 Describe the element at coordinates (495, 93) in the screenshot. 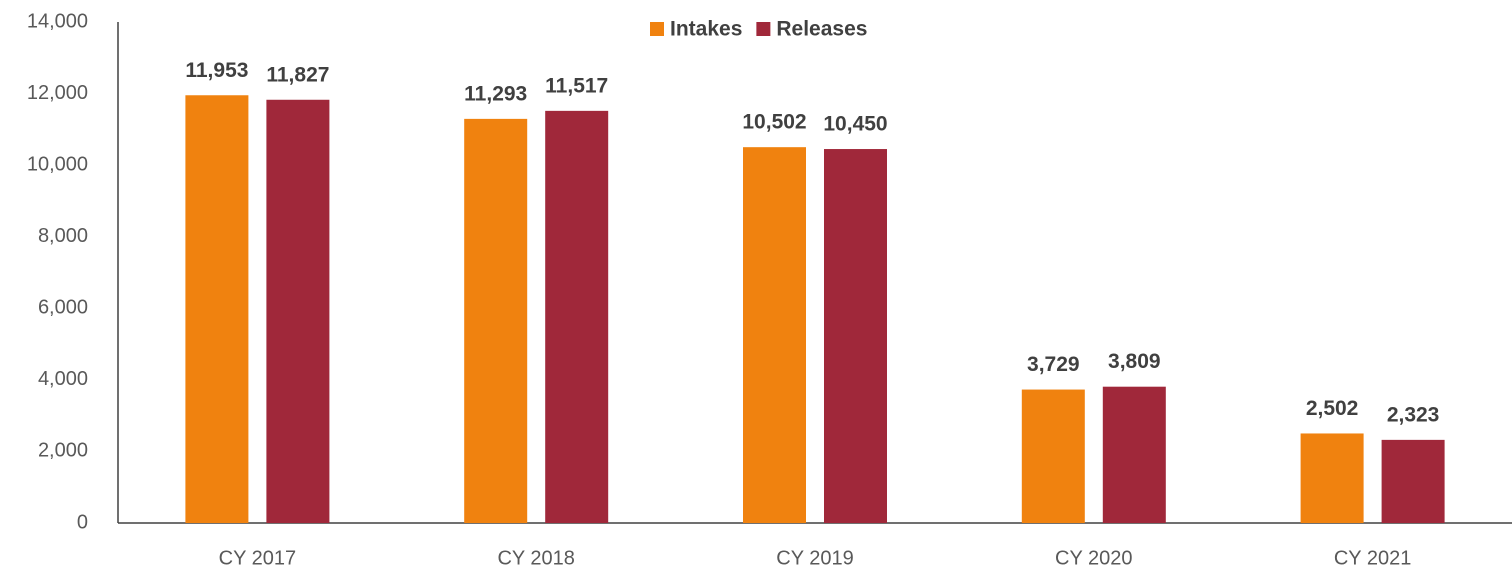

I see `data-label: 11,293` at that location.